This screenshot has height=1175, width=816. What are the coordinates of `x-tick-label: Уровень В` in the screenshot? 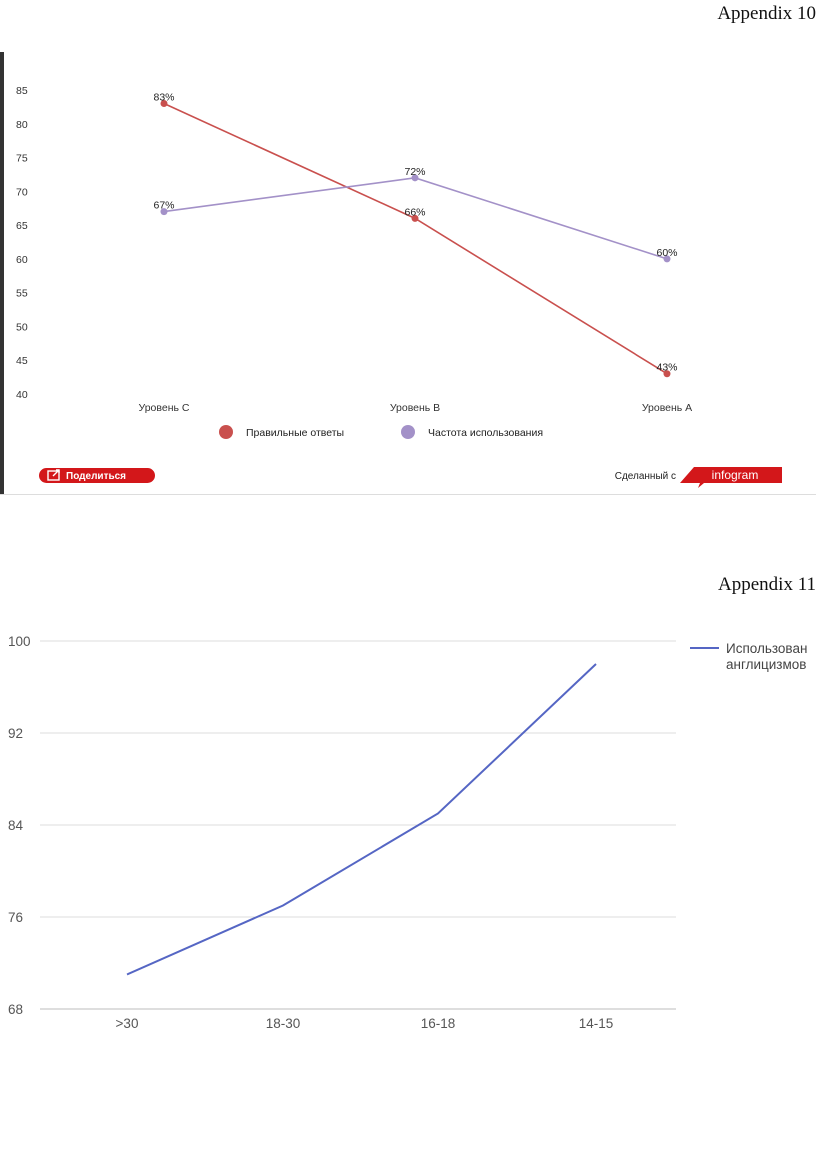 It's located at (415, 408).